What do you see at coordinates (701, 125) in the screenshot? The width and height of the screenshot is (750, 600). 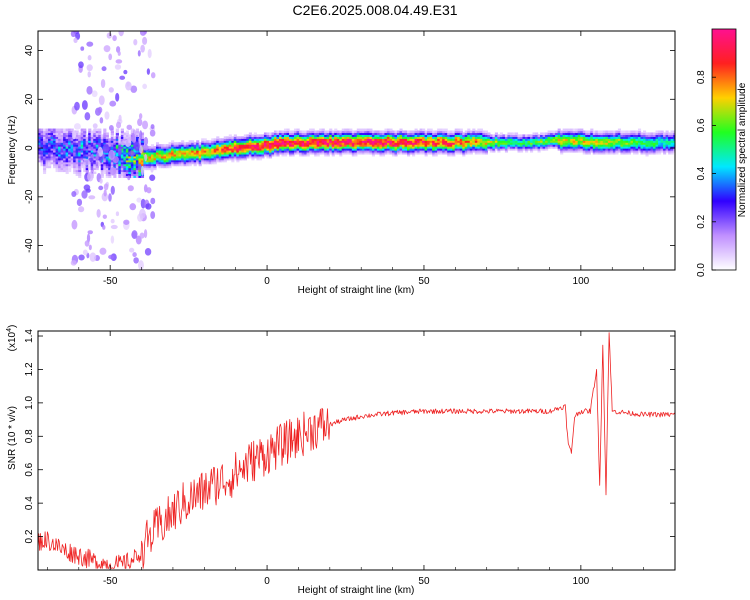 I see `colorbar-tick-label: 0.6` at bounding box center [701, 125].